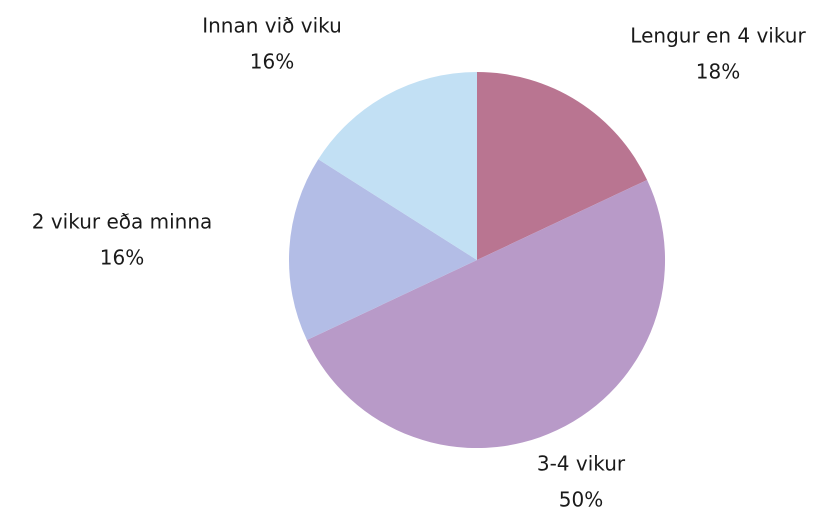  I want to click on slice-label: 3-4 vikur, so click(581, 464).